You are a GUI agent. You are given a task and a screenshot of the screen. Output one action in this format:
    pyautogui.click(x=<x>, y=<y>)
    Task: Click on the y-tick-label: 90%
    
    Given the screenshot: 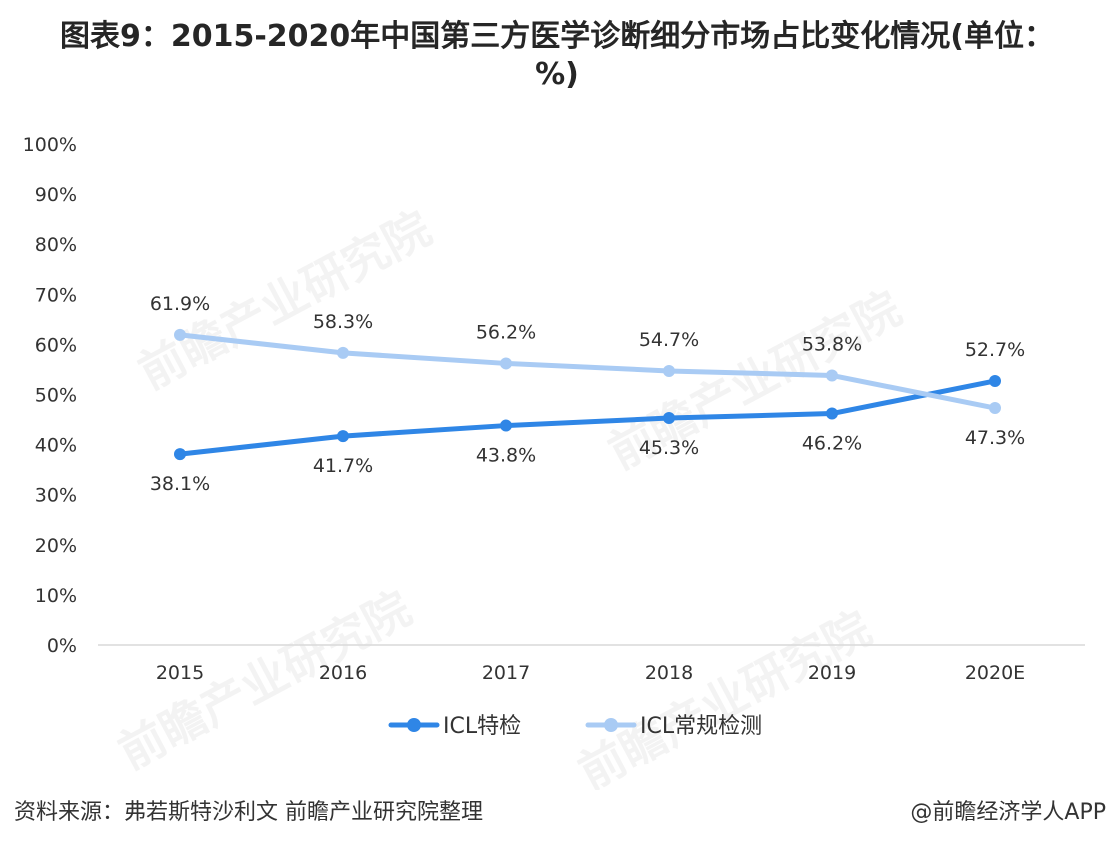 What is the action you would take?
    pyautogui.click(x=56, y=195)
    